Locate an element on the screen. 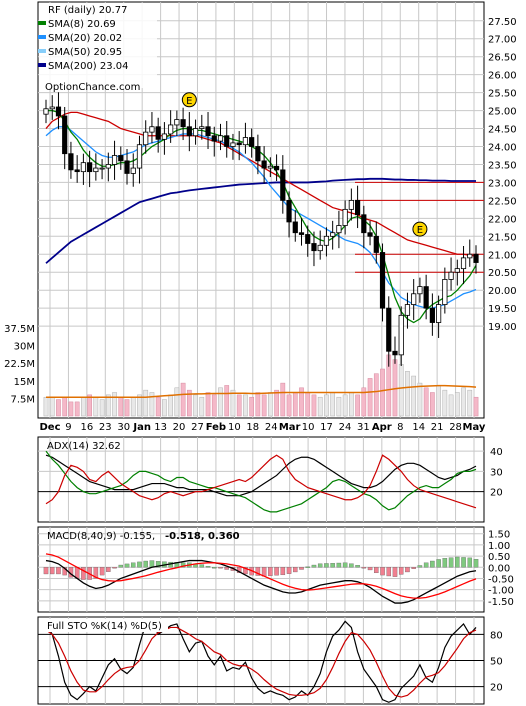  adx-y-tick-label: 30 is located at coordinates (496, 472).